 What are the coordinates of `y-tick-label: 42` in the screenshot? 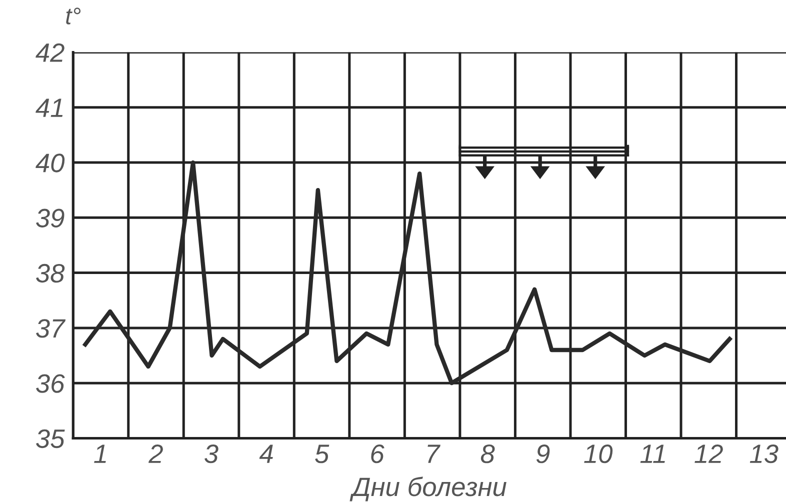 It's located at (50, 52).